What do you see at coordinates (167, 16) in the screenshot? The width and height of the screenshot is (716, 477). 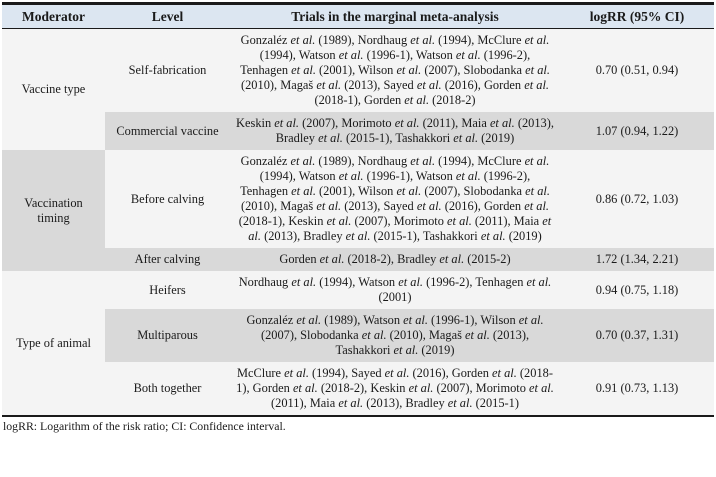 I see `header-level: Level` at bounding box center [167, 16].